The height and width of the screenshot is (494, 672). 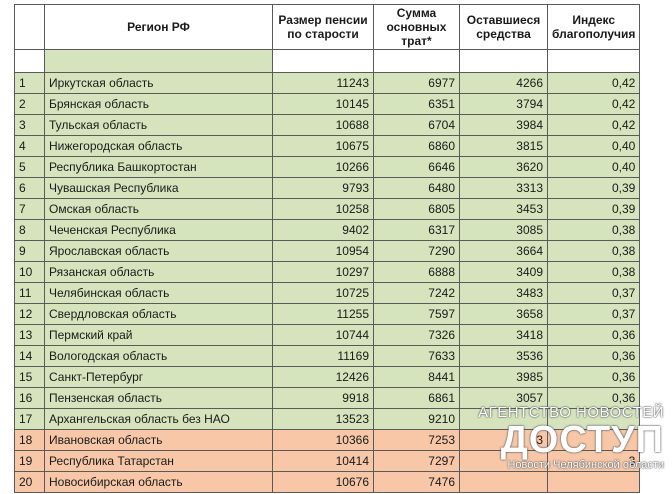 I want to click on remaining-value: 3313, so click(x=503, y=188).